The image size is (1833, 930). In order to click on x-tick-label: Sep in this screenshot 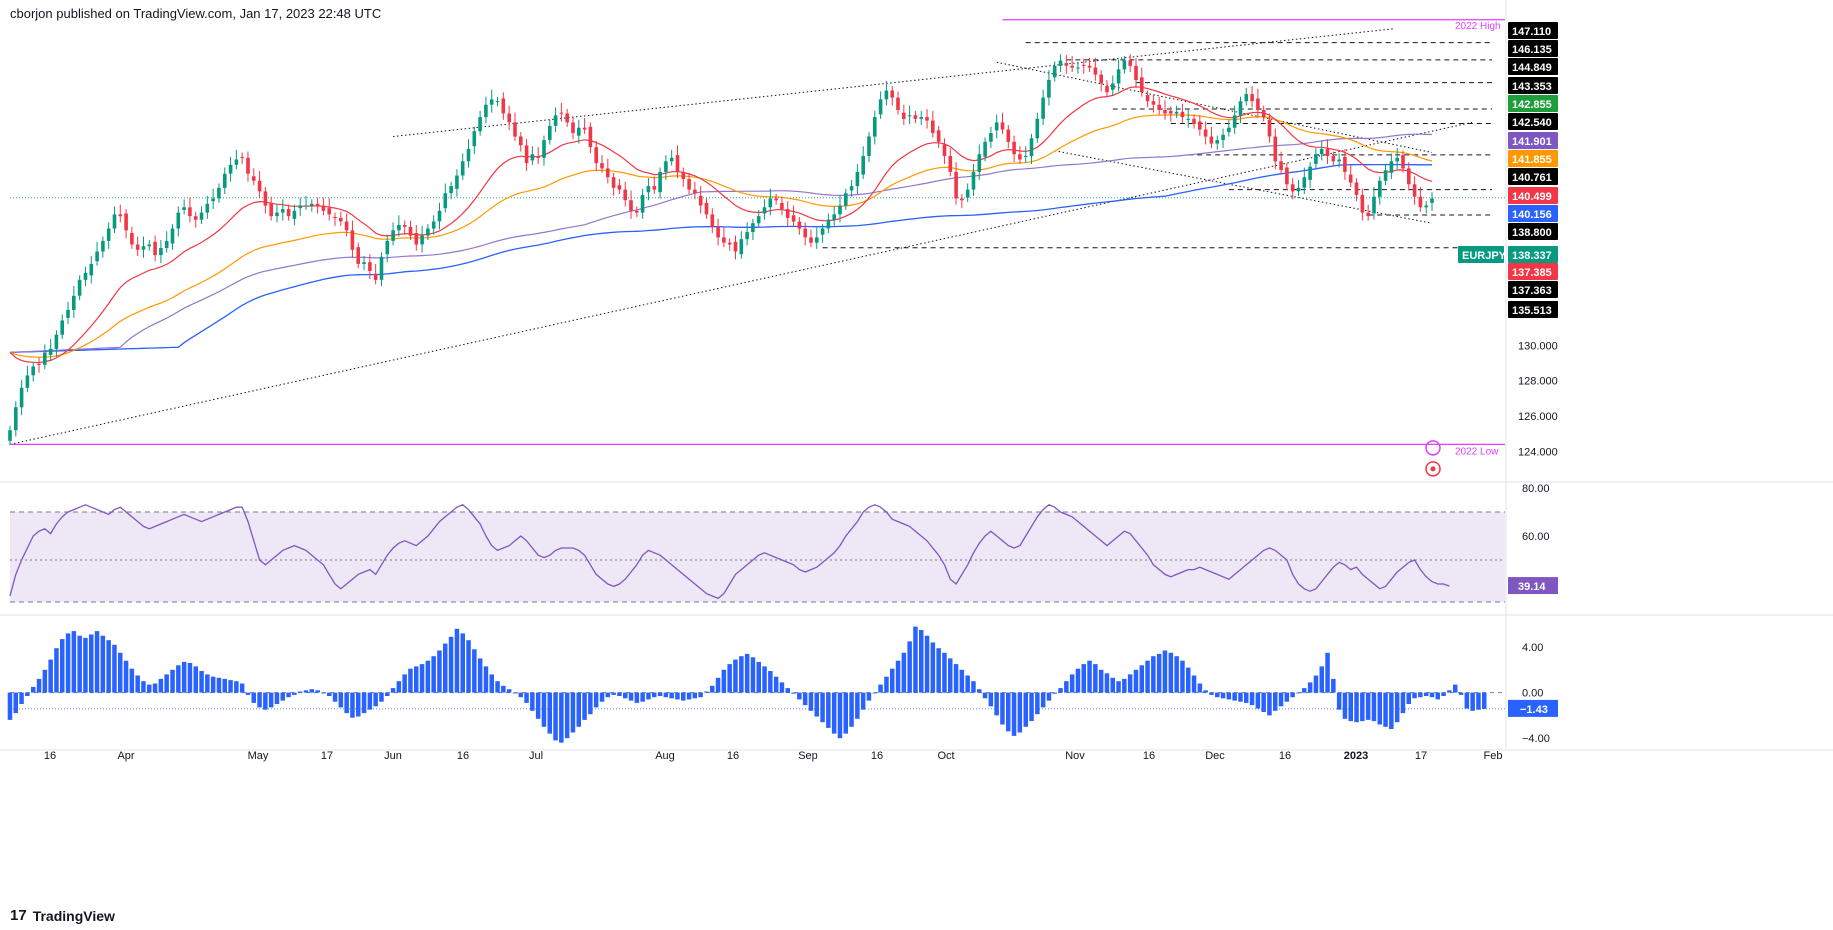, I will do `click(808, 756)`.